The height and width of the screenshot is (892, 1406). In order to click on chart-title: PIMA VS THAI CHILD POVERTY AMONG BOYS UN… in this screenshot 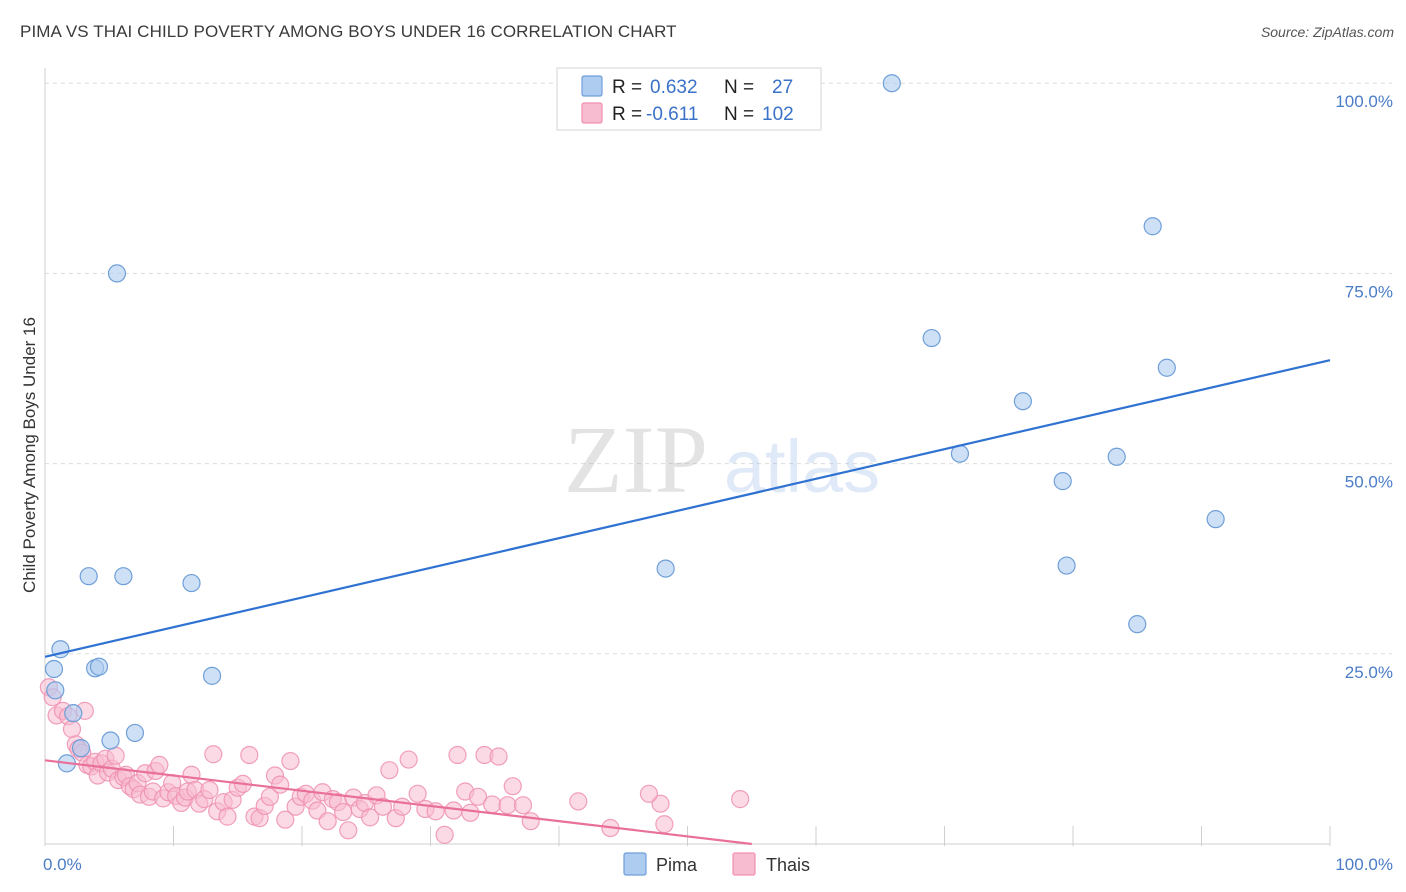, I will do `click(348, 31)`.